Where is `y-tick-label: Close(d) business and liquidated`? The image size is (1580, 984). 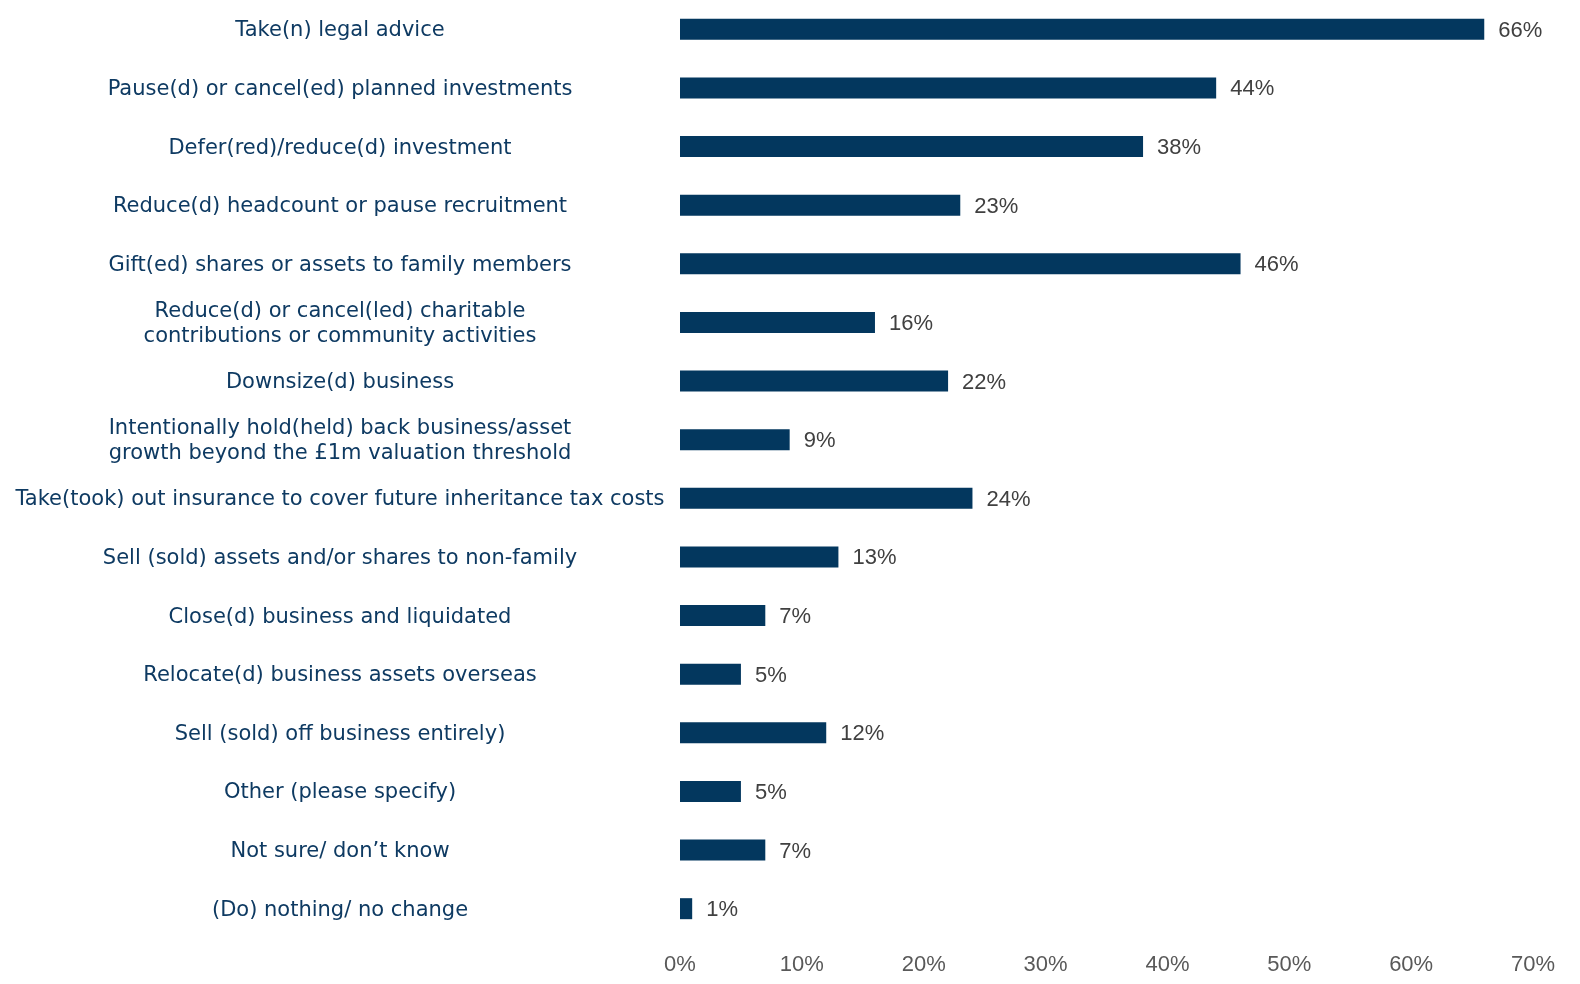
y-tick-label: Close(d) business and liquidated is located at coordinates (340, 615).